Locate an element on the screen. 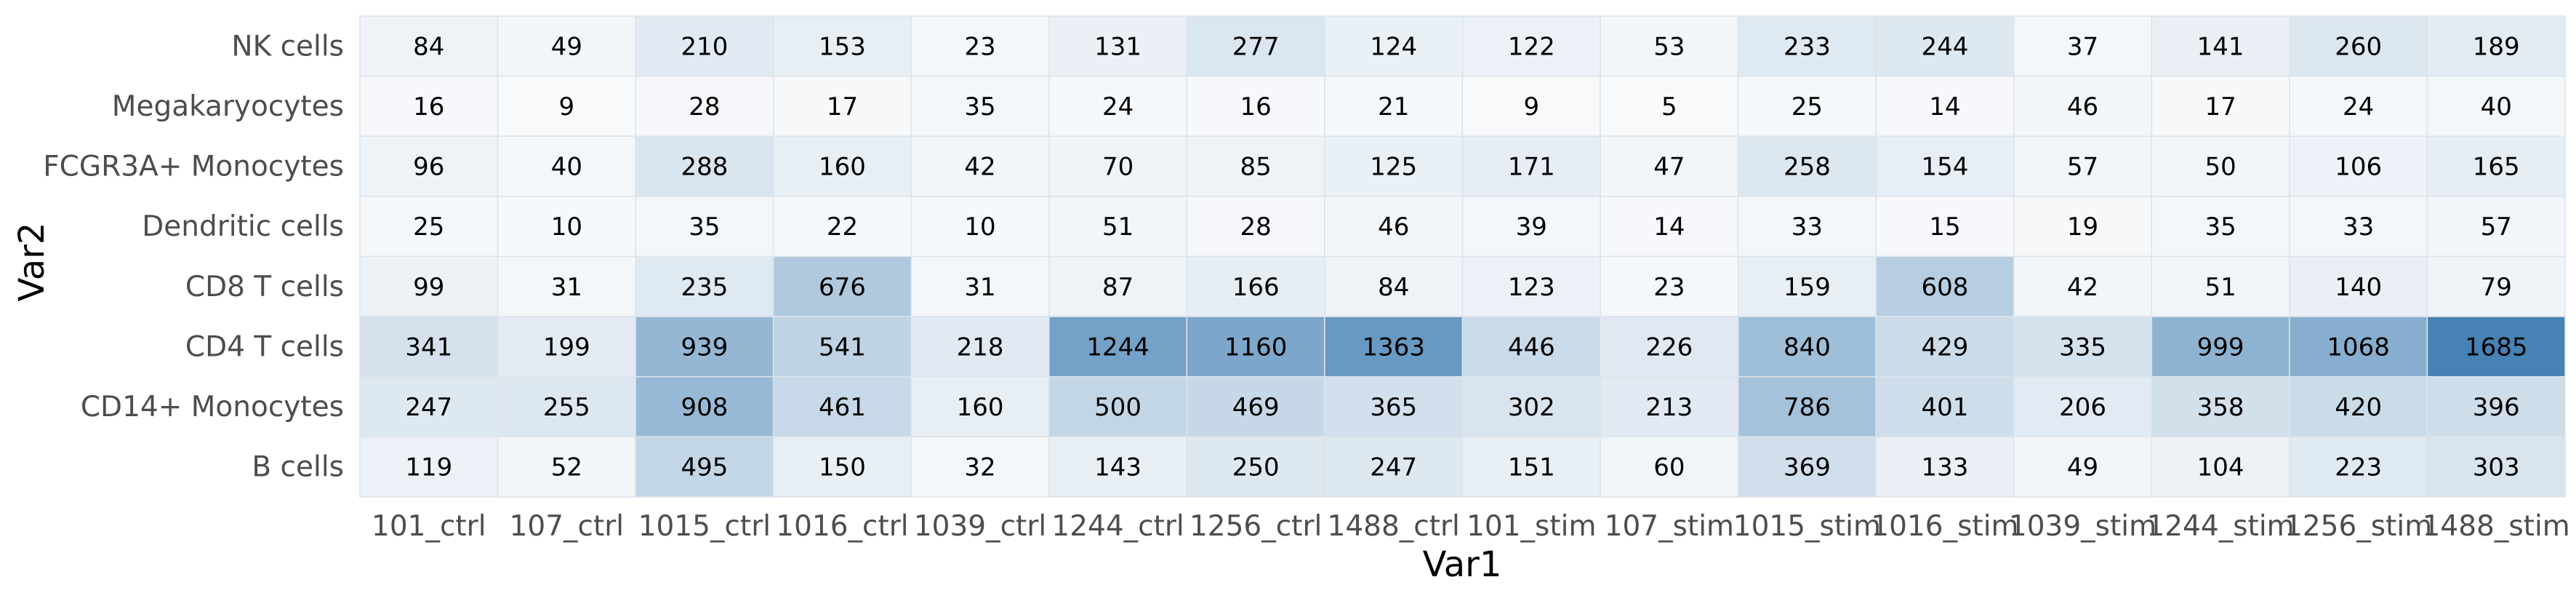  cell-value-label: 500 is located at coordinates (1118, 407).